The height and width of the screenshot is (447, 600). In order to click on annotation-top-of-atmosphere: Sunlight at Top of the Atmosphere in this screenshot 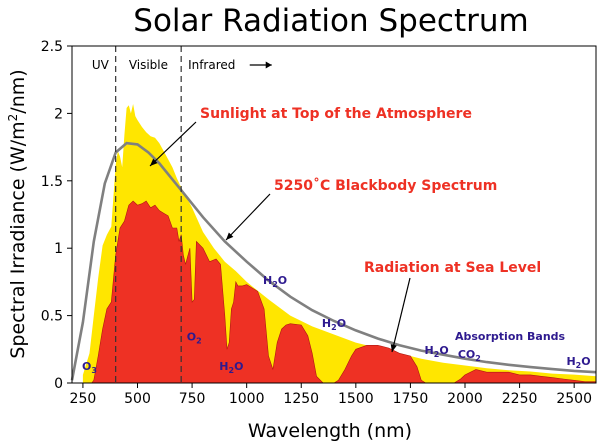, I will do `click(336, 114)`.